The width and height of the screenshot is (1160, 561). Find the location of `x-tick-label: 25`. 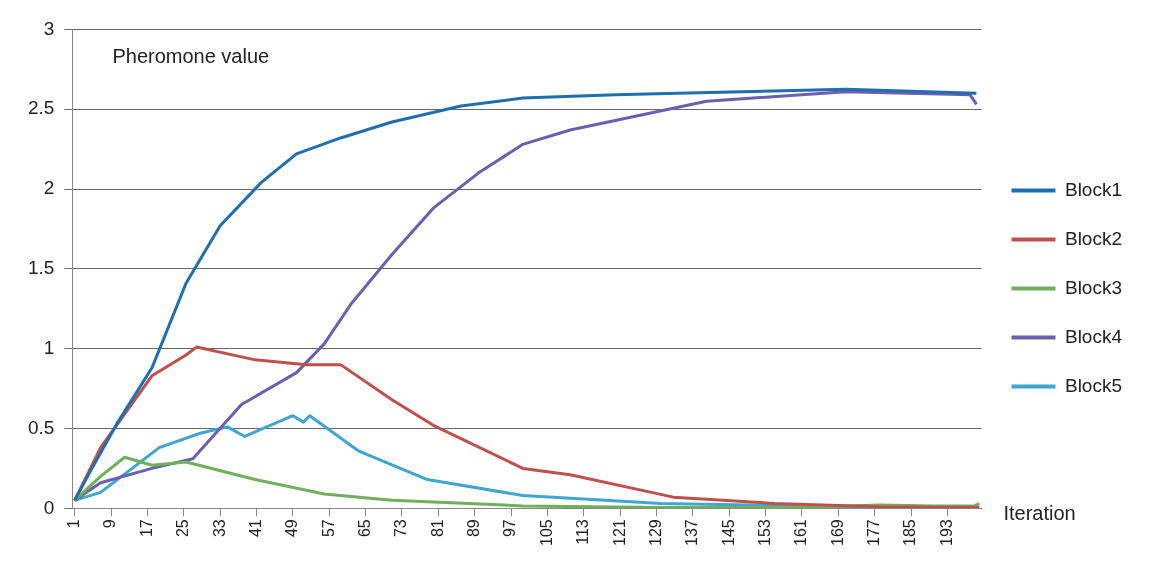

x-tick-label: 25 is located at coordinates (183, 528).